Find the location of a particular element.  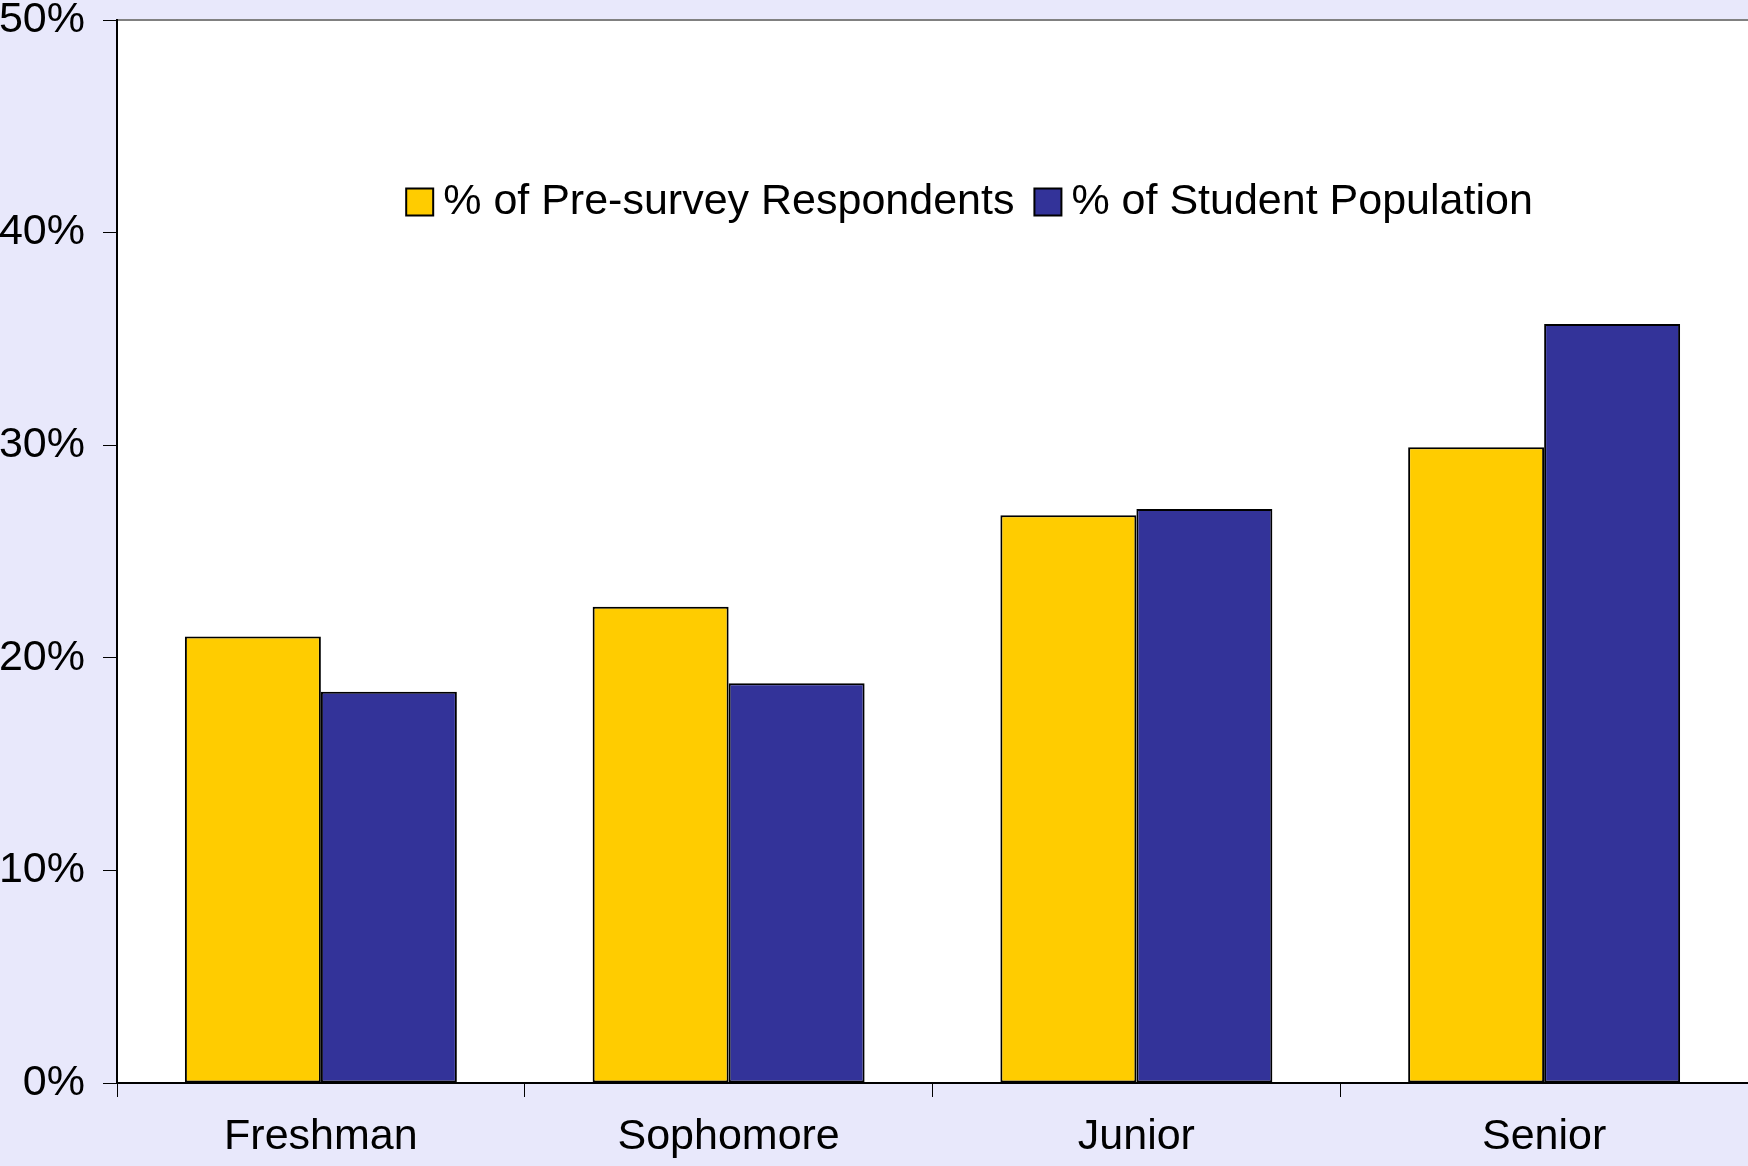

legend-label: % of Pre-survey Respondents is located at coordinates (729, 198).